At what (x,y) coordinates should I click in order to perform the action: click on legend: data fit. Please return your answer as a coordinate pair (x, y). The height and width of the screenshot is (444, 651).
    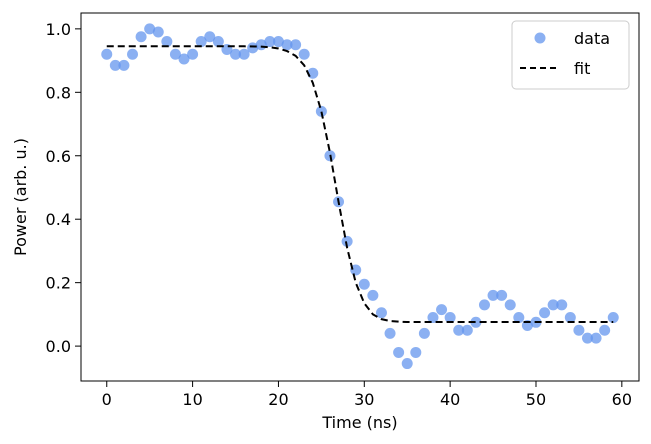
    Looking at the image, I should click on (570, 55).